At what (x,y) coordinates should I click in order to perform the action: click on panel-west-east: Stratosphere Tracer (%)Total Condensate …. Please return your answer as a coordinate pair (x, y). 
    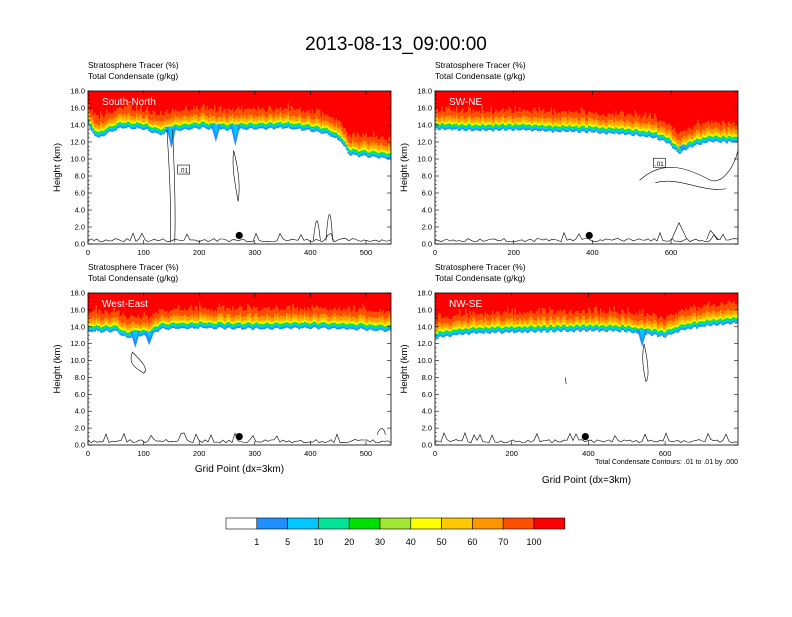
    Looking at the image, I should click on (221, 368).